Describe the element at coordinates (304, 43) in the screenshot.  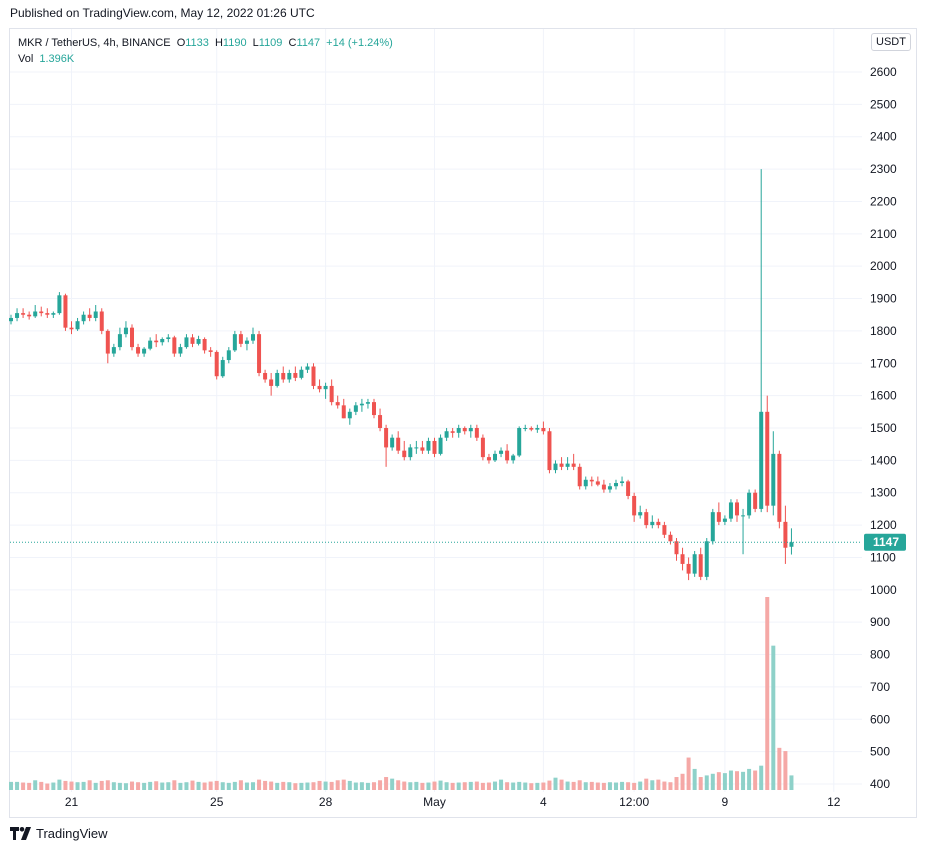
I see `legend-close: C1147` at that location.